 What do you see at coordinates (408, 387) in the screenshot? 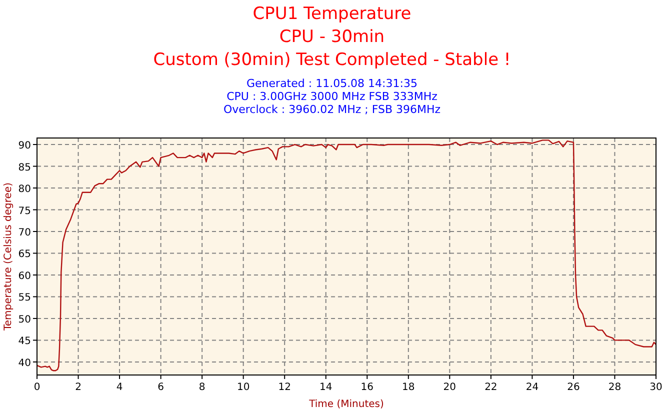
I see `x-tick-label: 18` at bounding box center [408, 387].